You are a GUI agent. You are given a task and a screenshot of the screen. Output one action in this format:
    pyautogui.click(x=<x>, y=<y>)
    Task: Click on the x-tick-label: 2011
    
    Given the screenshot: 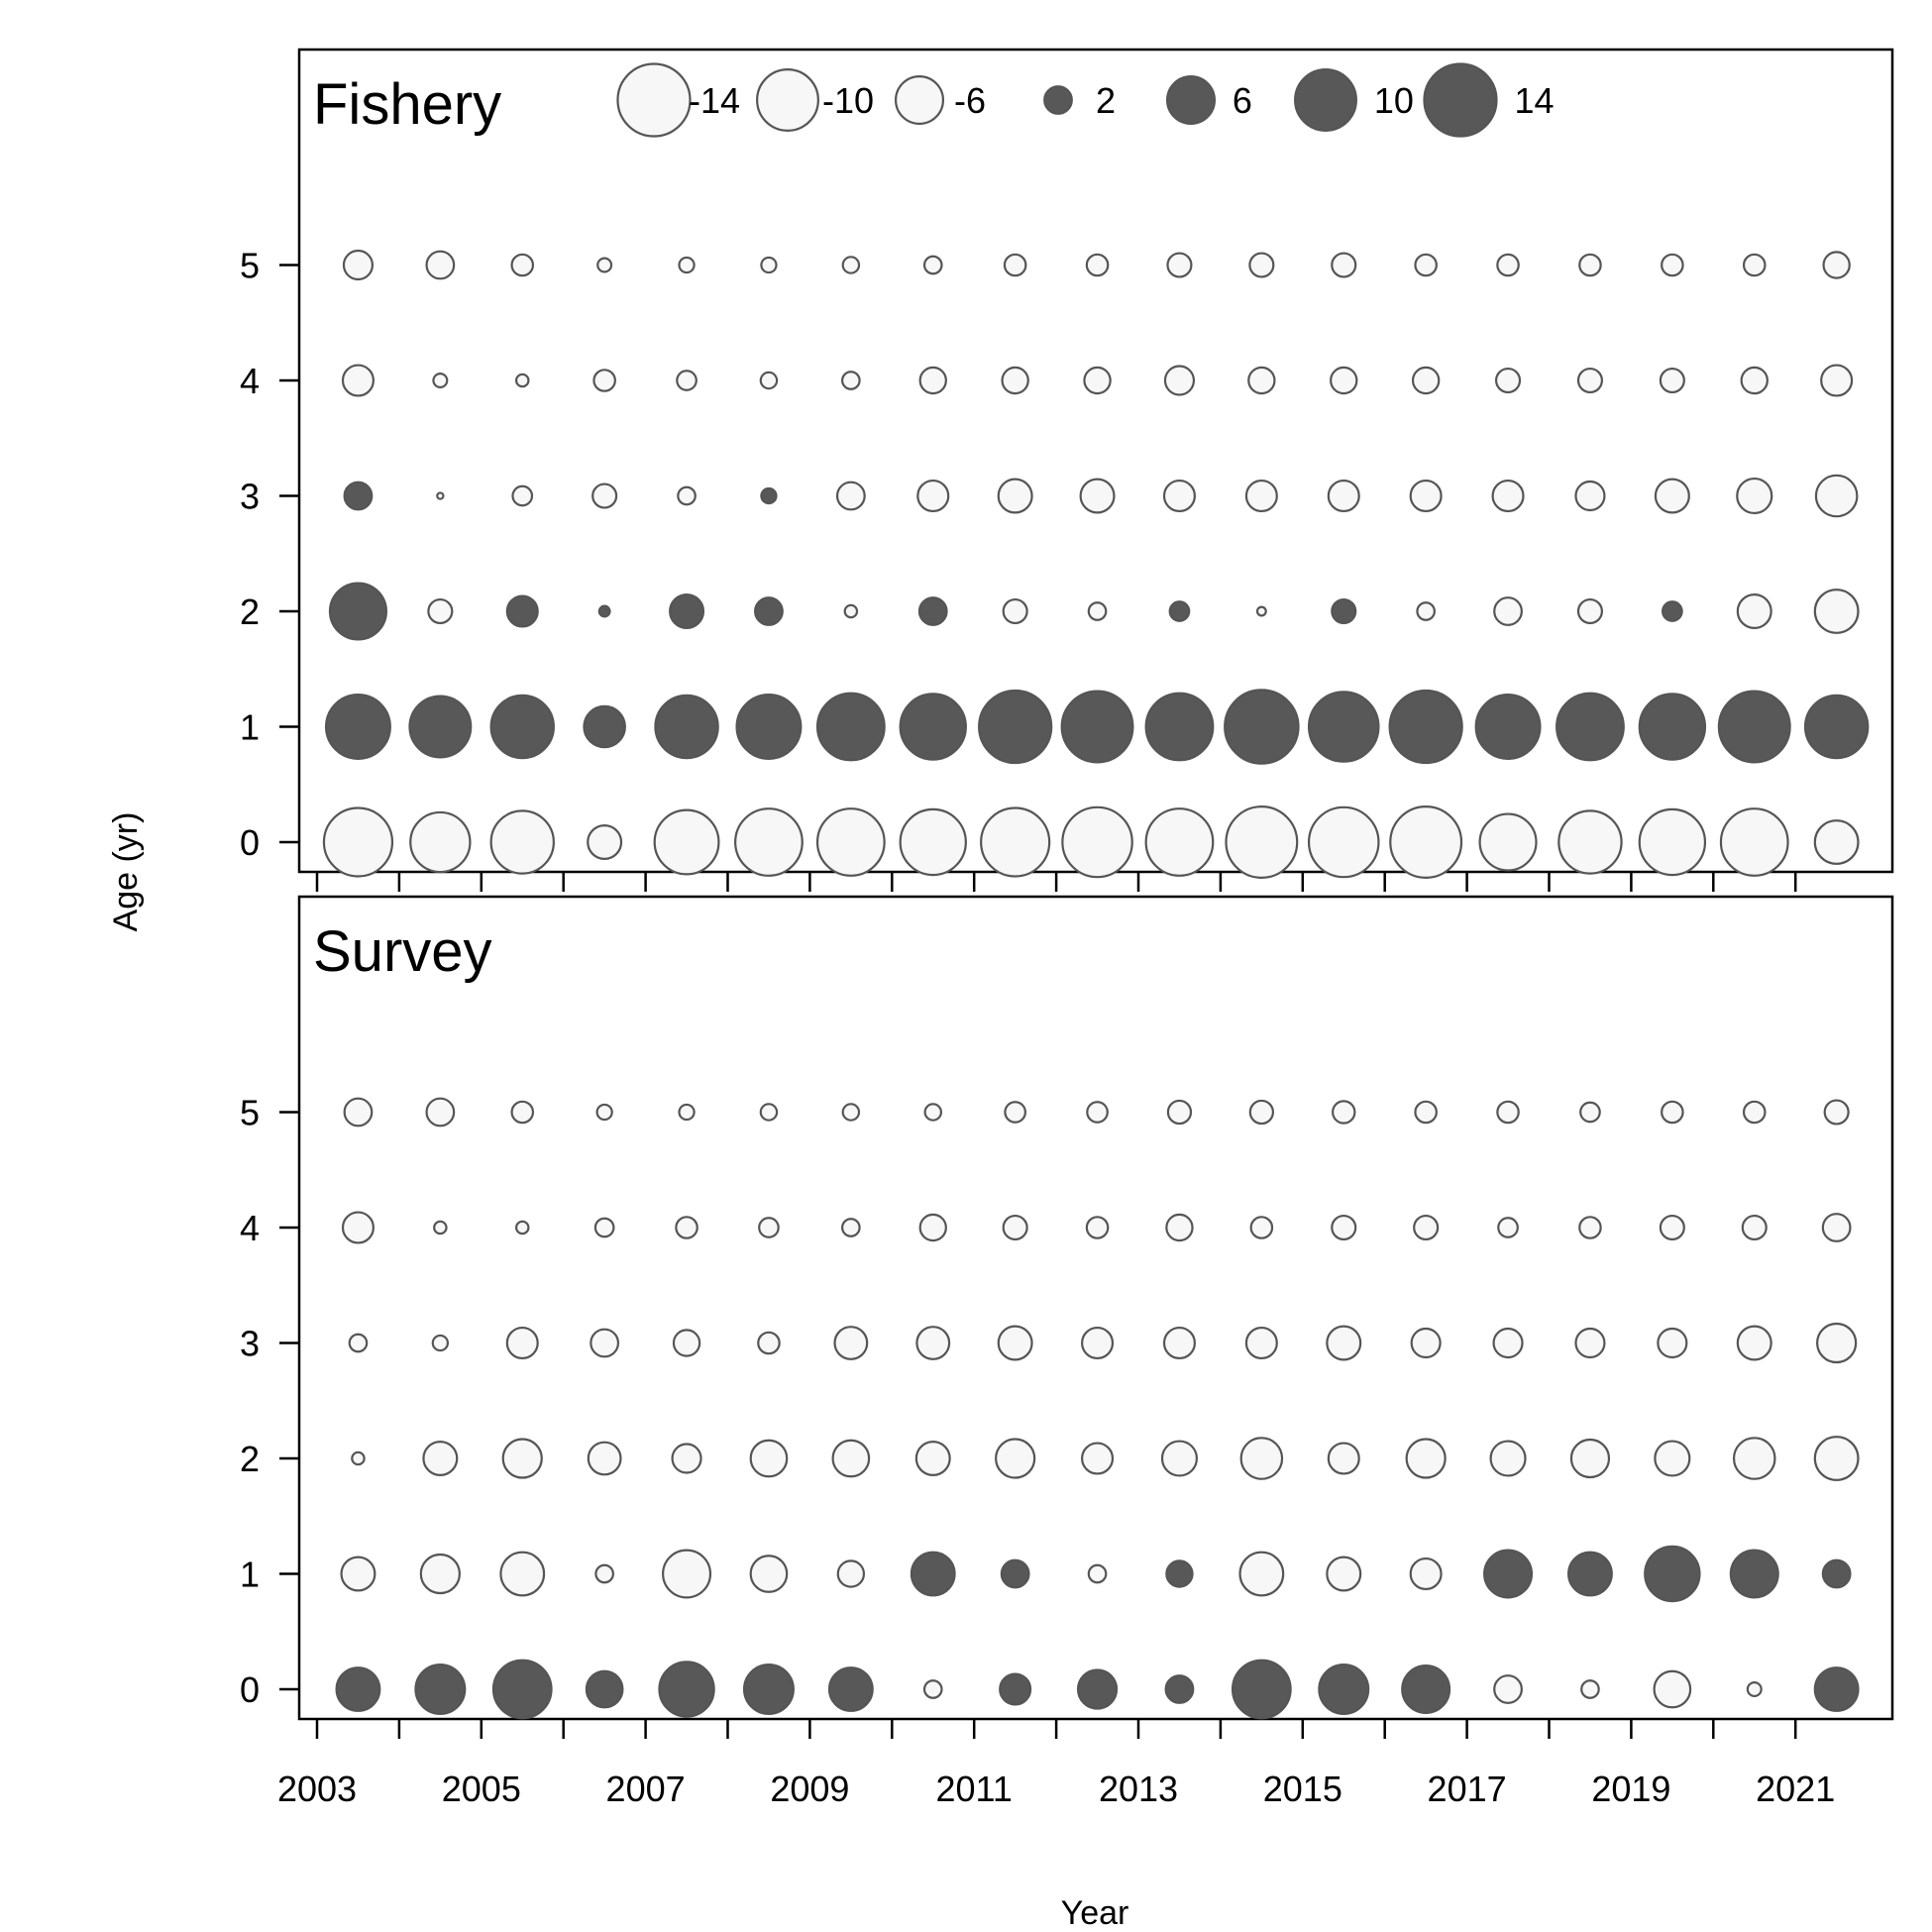 What is the action you would take?
    pyautogui.click(x=973, y=1789)
    